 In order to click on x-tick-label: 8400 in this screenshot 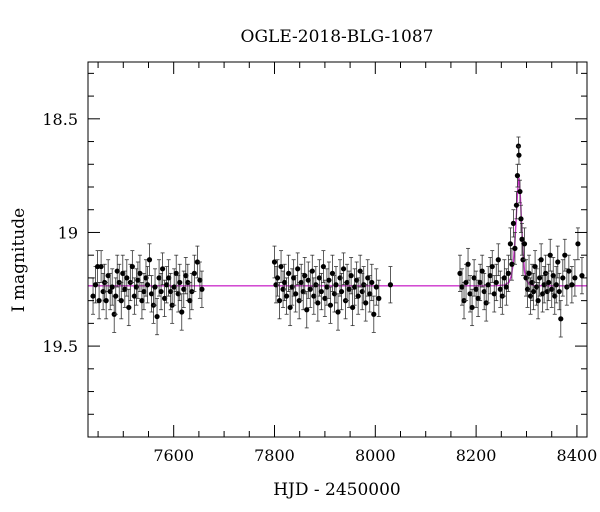, I will do `click(577, 455)`.